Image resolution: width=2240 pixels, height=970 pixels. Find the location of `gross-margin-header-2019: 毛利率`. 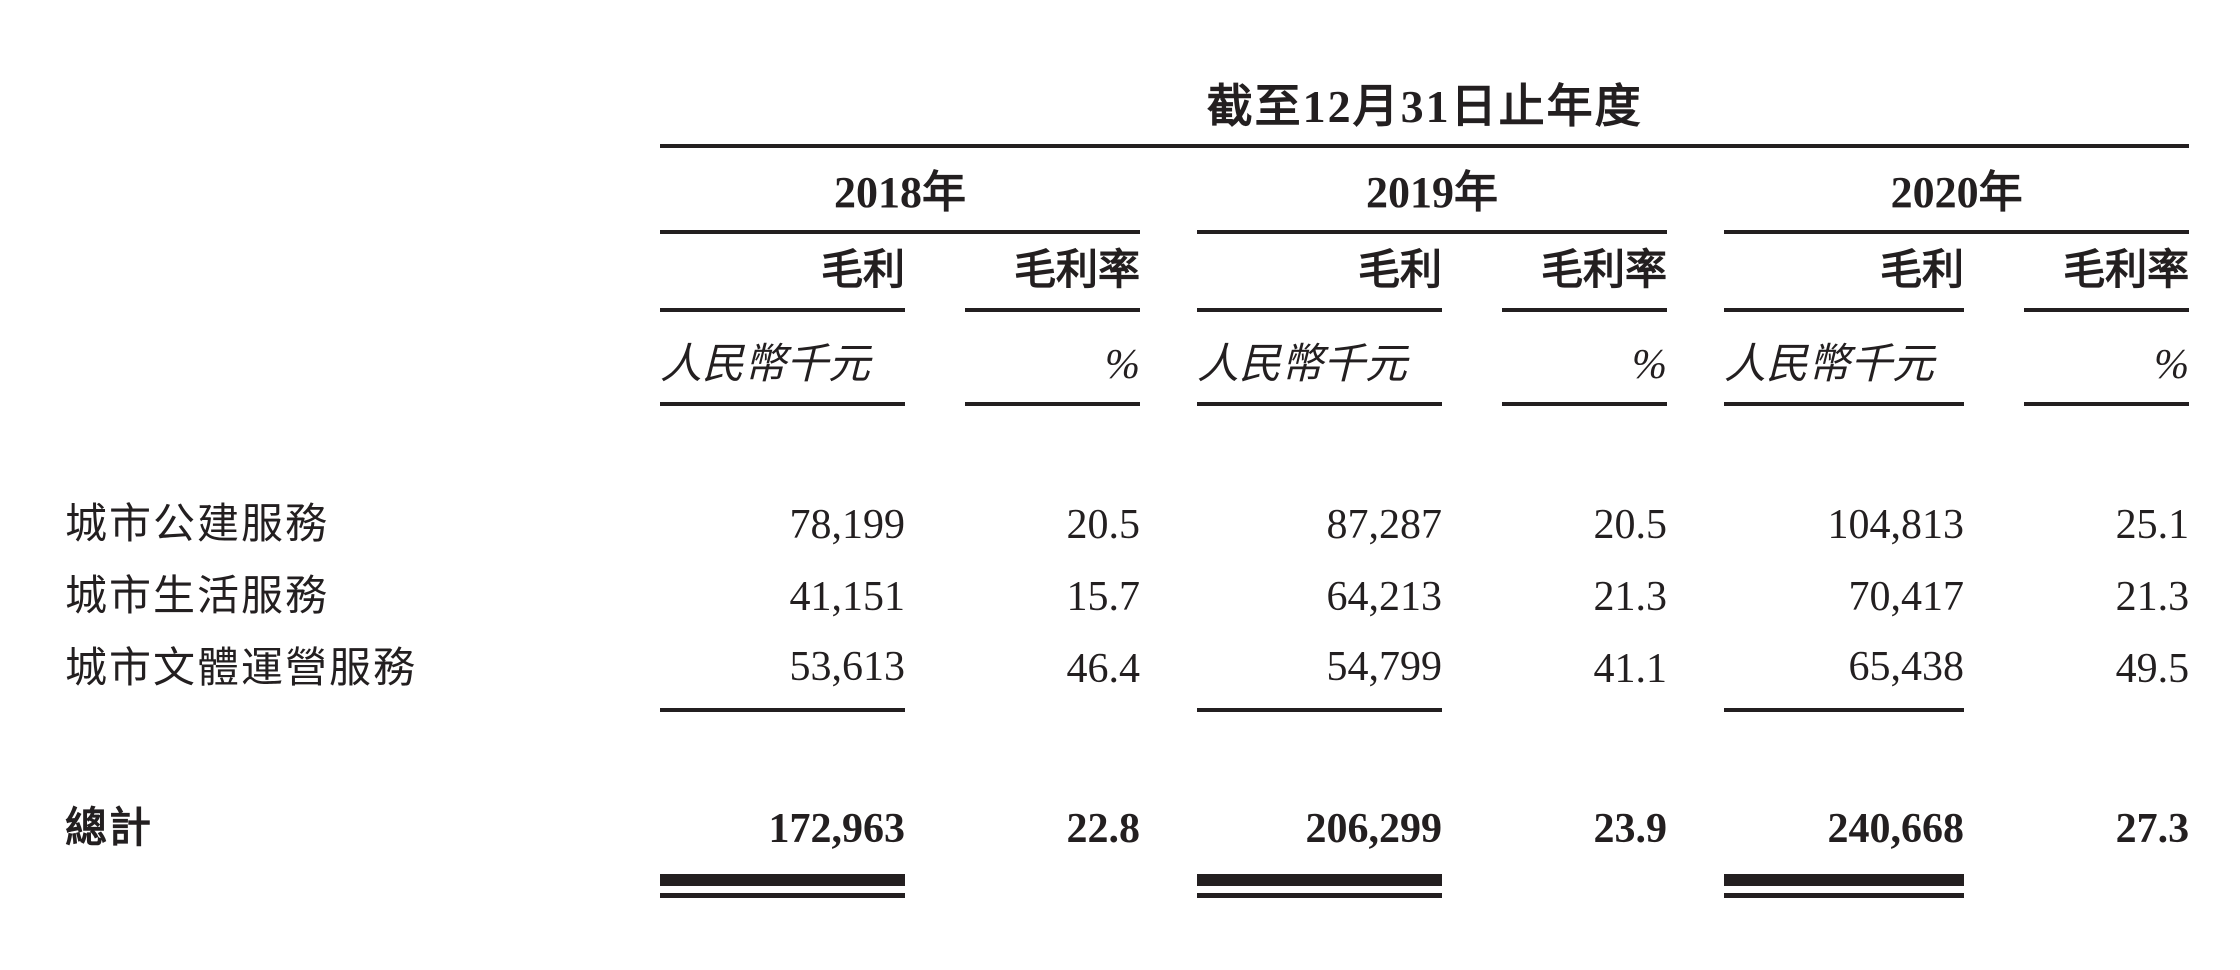

gross-margin-header-2019: 毛利率 is located at coordinates (1584, 272).